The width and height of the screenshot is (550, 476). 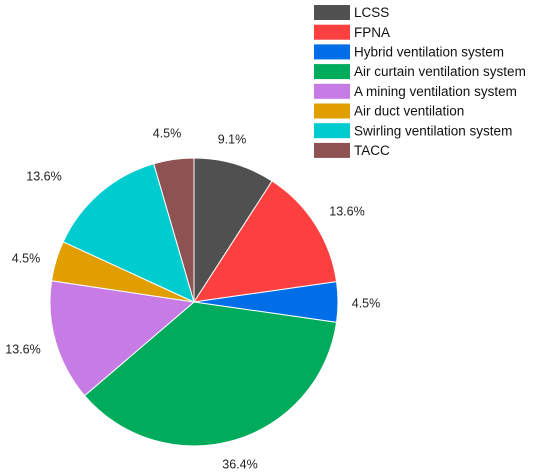 I want to click on slice-label-3: 36.4%, so click(x=239, y=464).